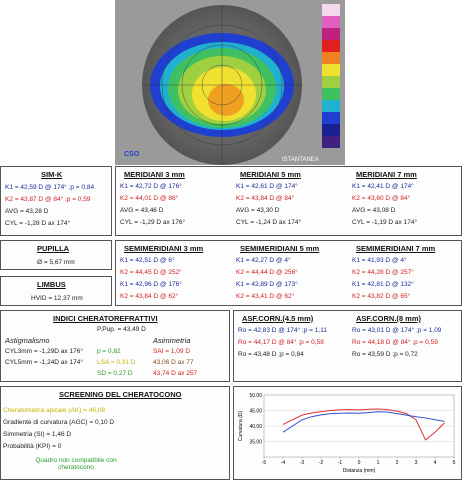  What do you see at coordinates (116, 362) in the screenshot?
I see `value-line: LSA = 0,31 D` at bounding box center [116, 362].